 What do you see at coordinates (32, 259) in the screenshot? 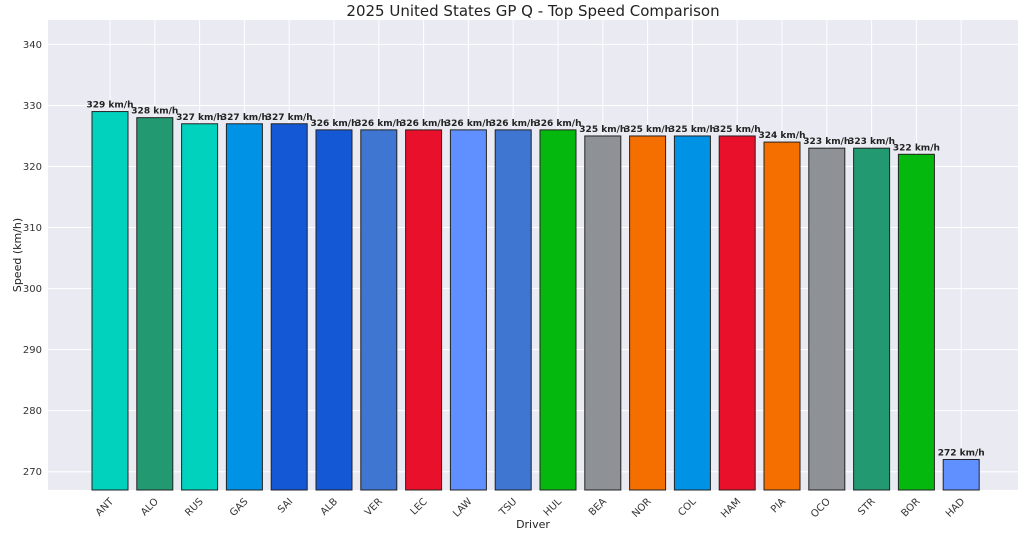
I see `y-axis-ticks: 270 280 290 300 310 320 330 340` at bounding box center [32, 259].